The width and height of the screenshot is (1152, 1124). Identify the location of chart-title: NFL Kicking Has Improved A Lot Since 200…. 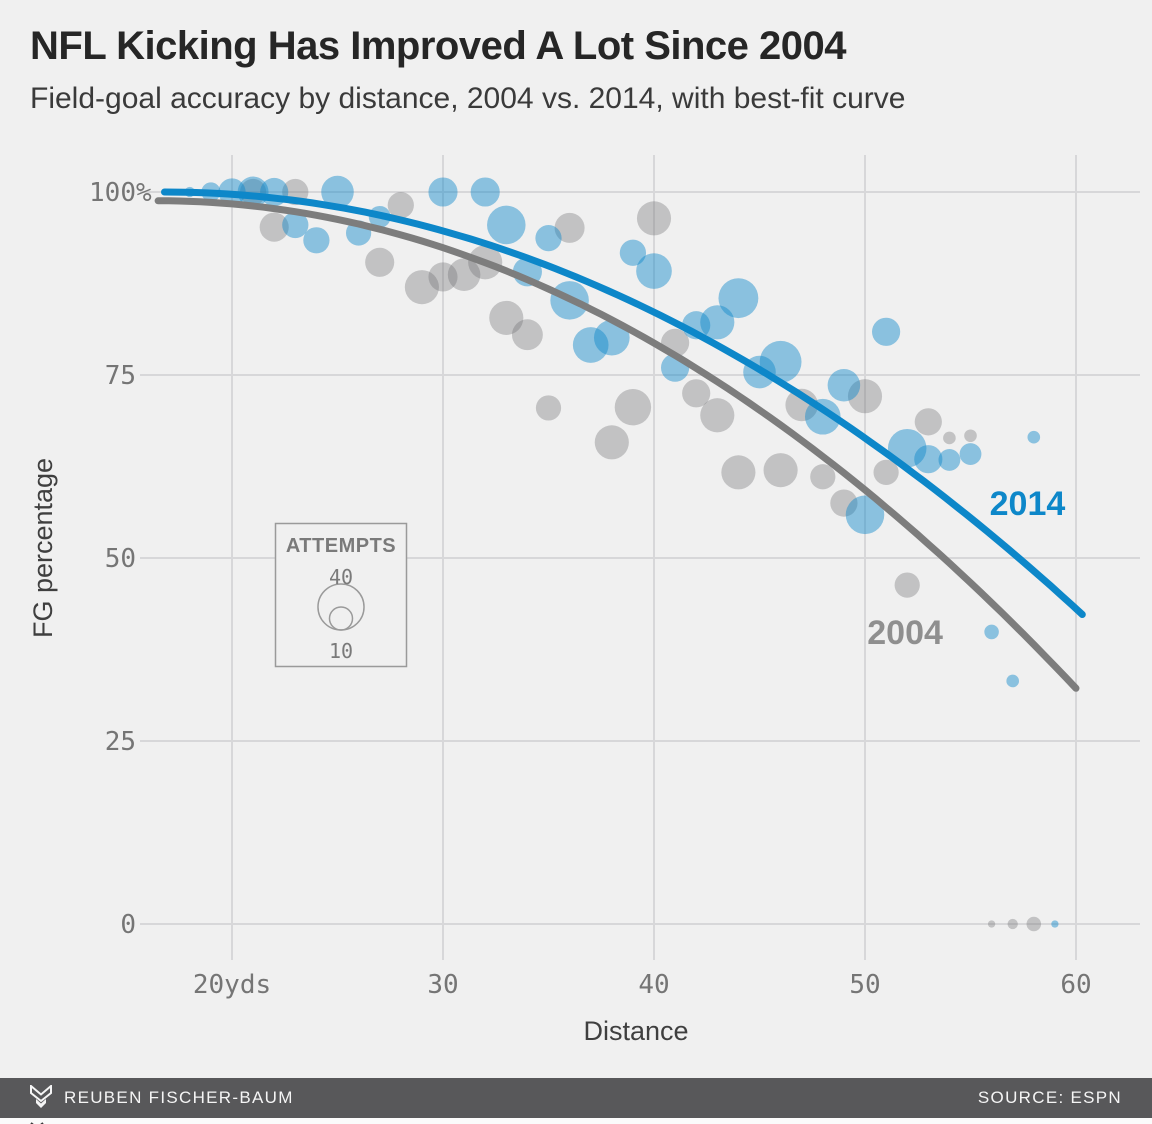
(438, 46).